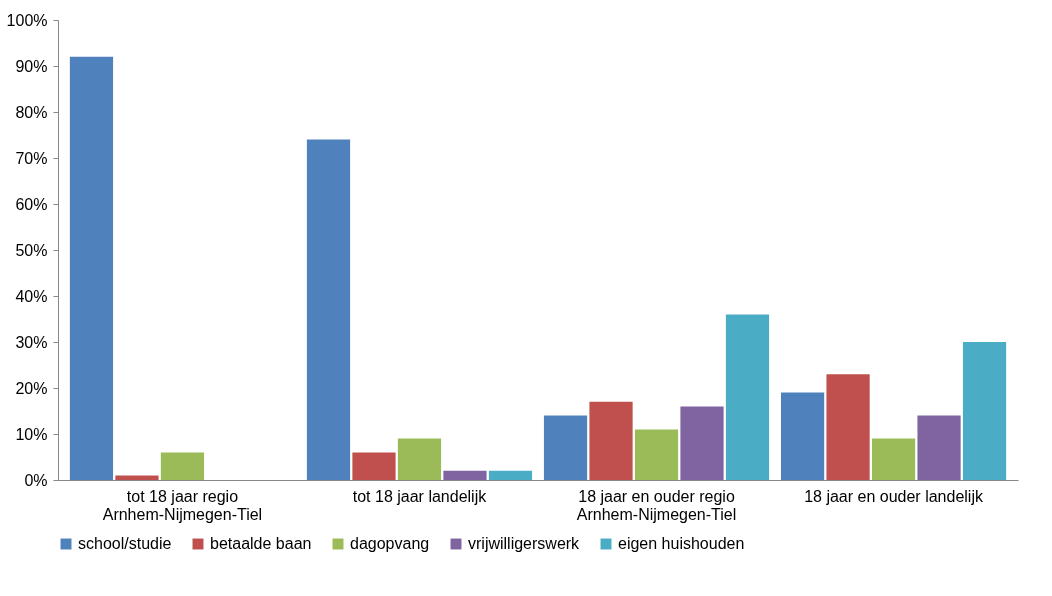 This screenshot has width=1052, height=596. Describe the element at coordinates (31, 296) in the screenshot. I see `y-tick-label: 40%` at that location.